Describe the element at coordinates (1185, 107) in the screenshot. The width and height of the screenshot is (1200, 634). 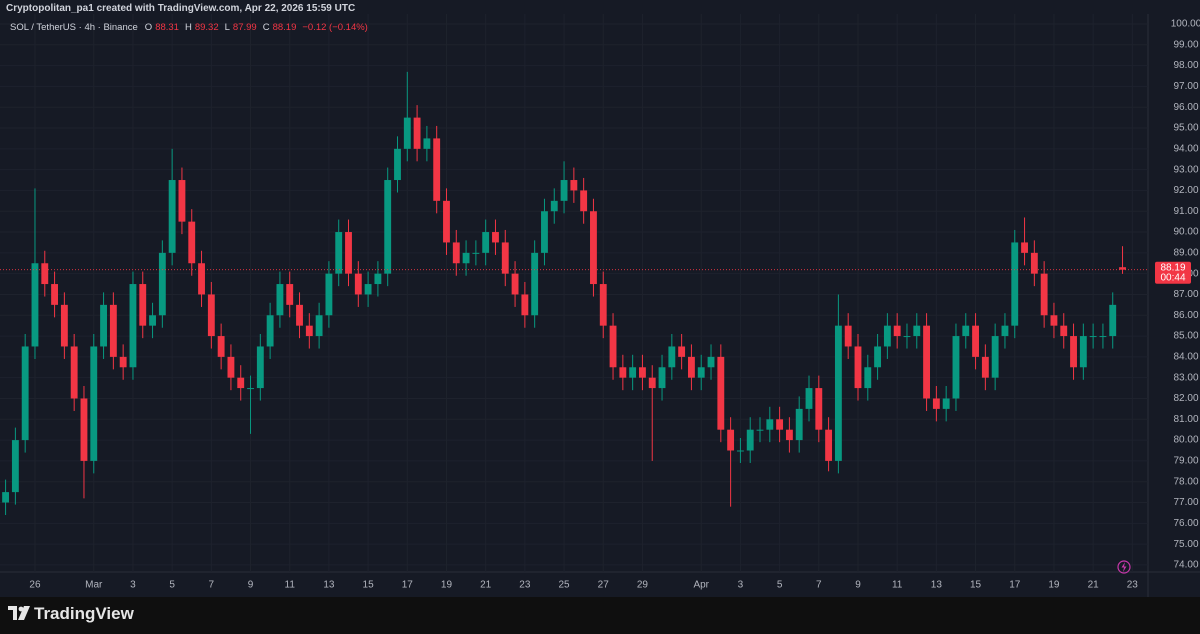
I see `y-tick-label: 96.00` at that location.